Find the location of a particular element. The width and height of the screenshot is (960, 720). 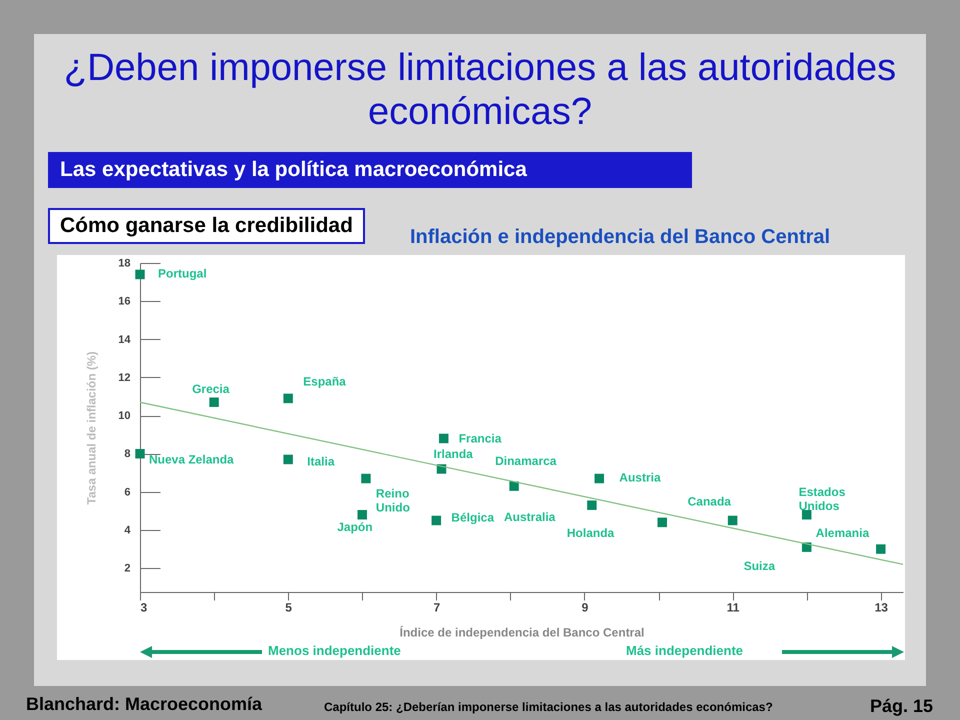

annotation: Holanda is located at coordinates (590, 533).